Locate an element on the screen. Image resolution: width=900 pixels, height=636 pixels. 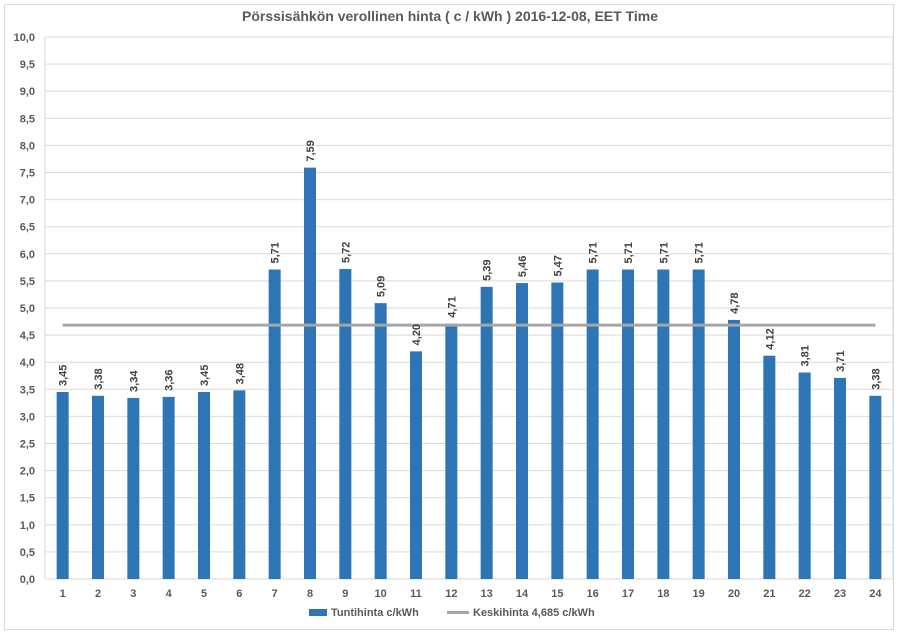
y-tick-label: 8,5 is located at coordinates (27, 119).